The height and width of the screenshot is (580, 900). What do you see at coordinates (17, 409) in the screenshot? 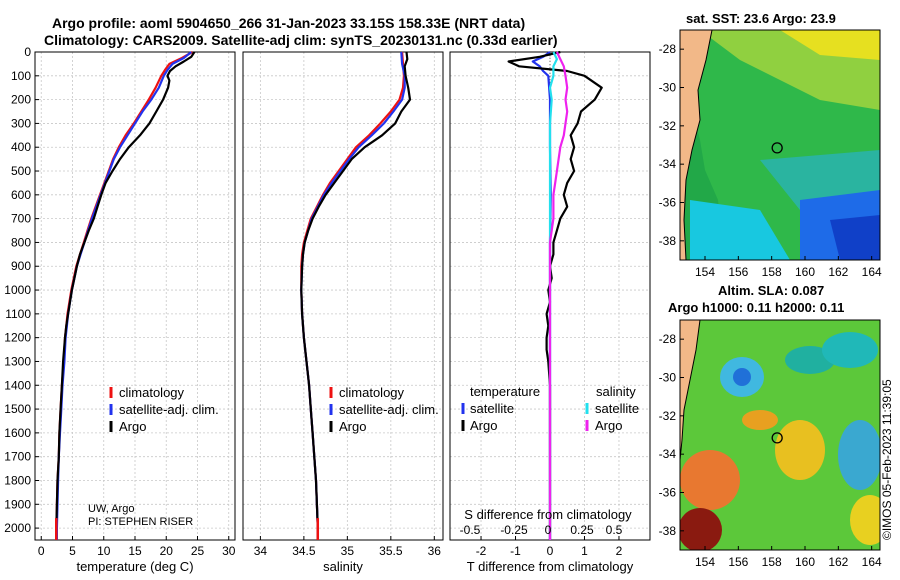
I see `y-tick-label: 1500` at bounding box center [17, 409].